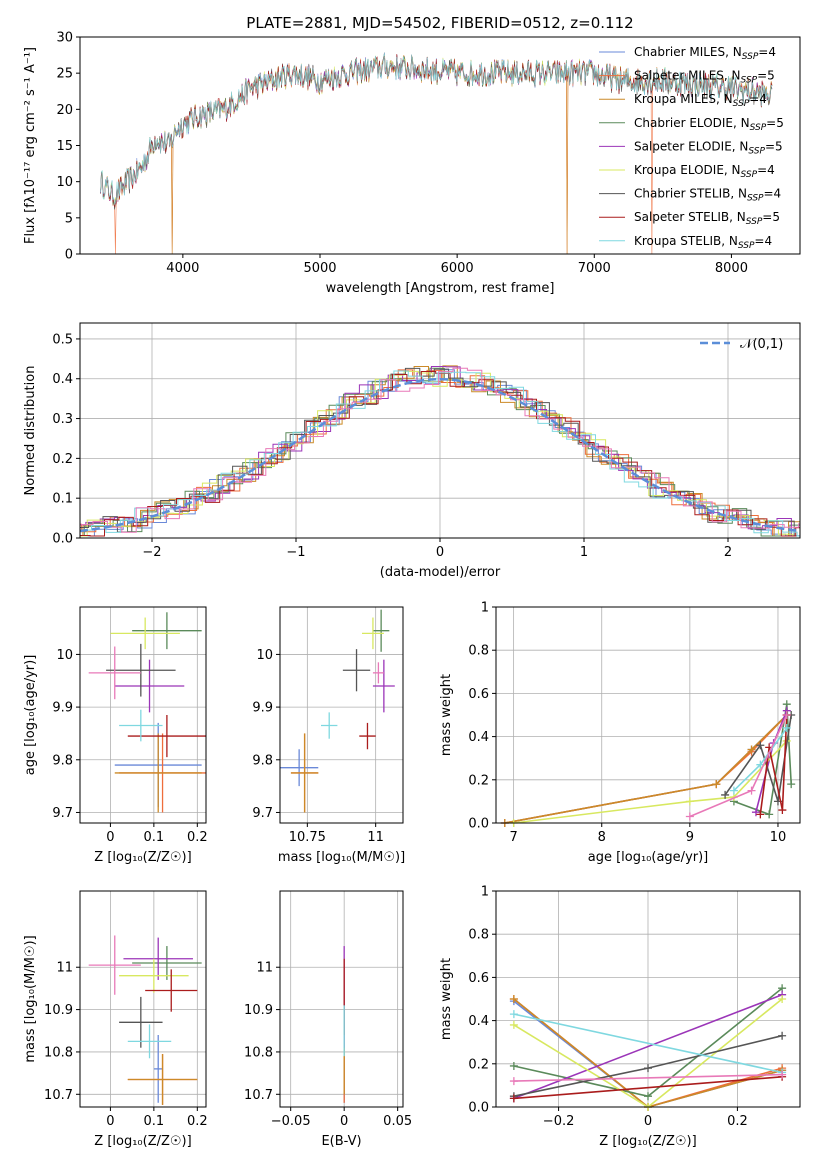 This screenshot has height=1170, width=819. What do you see at coordinates (513, 837) in the screenshot?
I see `x-tick-label: 7` at bounding box center [513, 837].